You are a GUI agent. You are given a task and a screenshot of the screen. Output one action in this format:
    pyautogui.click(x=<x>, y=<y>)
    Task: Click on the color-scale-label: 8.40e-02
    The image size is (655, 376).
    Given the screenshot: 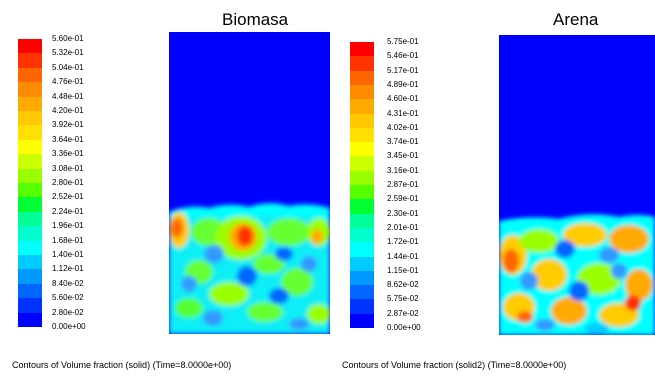 What is the action you would take?
    pyautogui.click(x=68, y=283)
    